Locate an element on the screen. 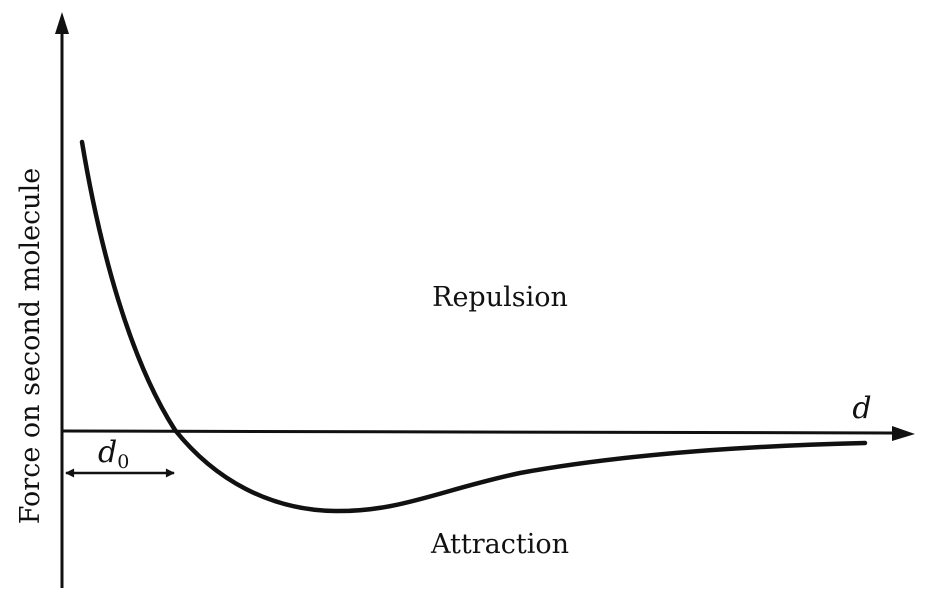  y-axis-arrowhead is located at coordinates (62, 23).